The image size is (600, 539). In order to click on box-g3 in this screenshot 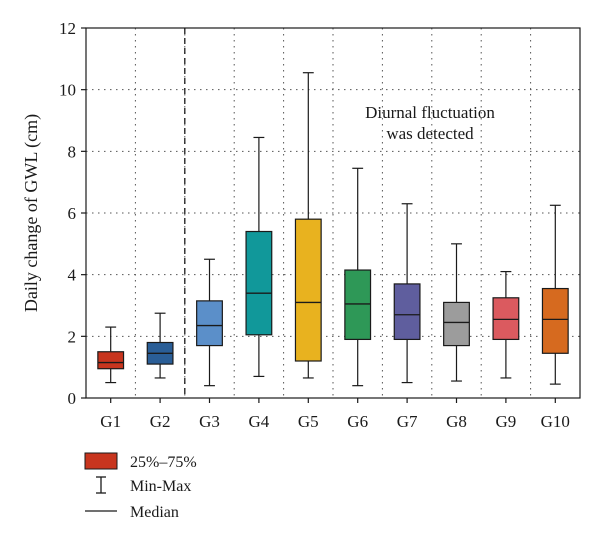, I will do `click(209, 322)`.